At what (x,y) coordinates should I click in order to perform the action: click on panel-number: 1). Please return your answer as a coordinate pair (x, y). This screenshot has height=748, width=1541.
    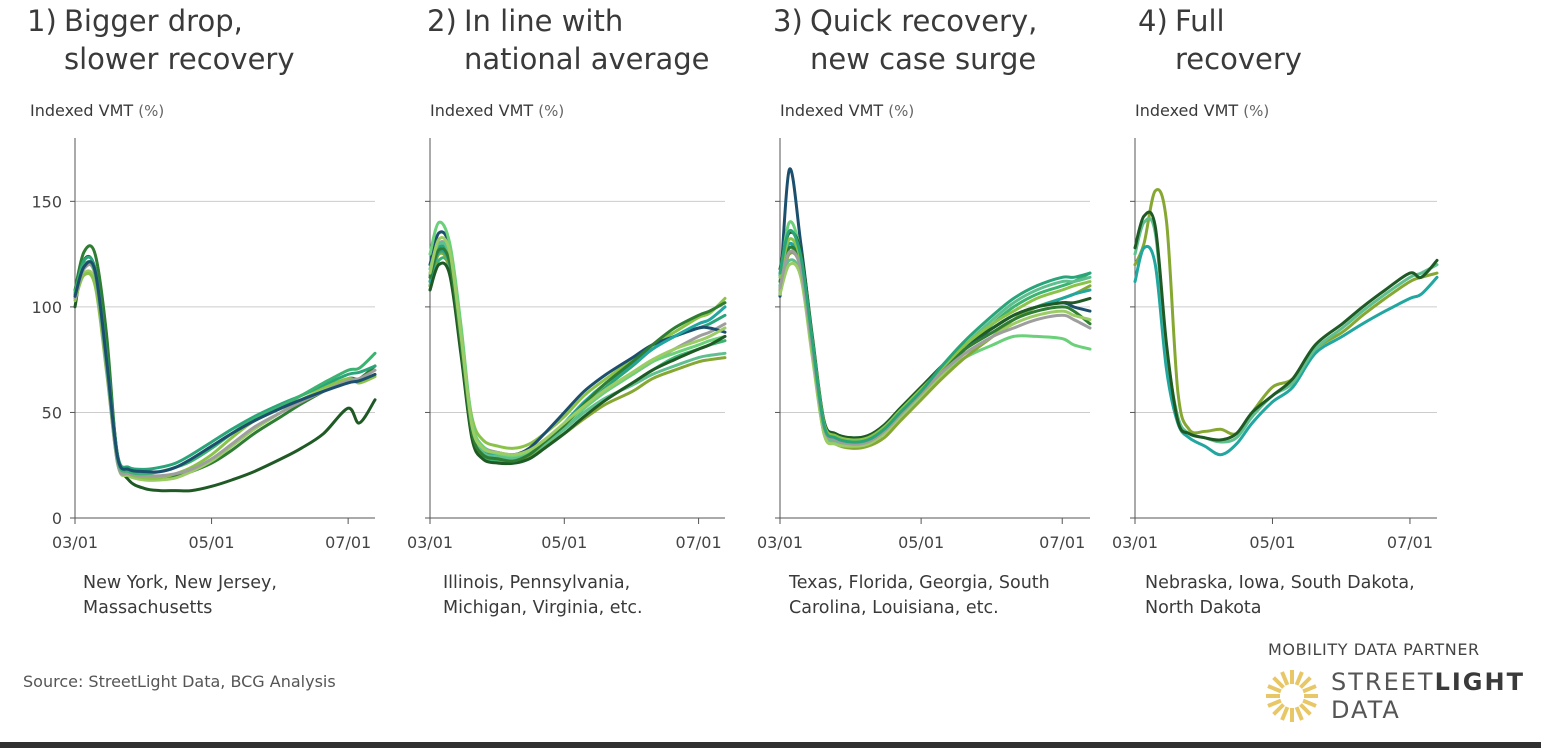
    Looking at the image, I should click on (42, 21).